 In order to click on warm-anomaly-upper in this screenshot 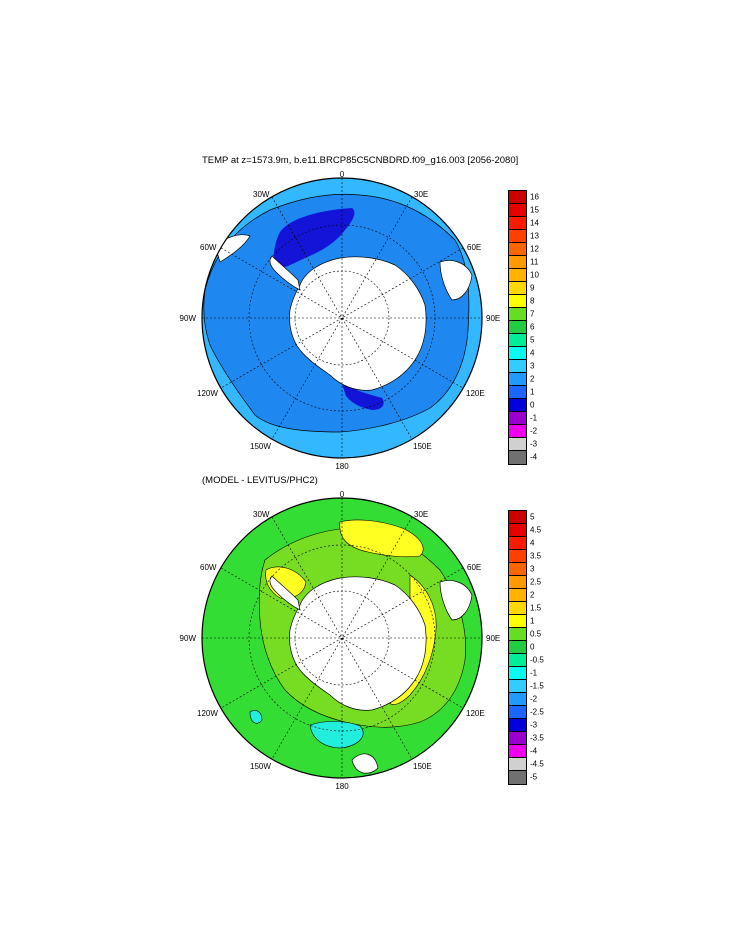, I will do `click(381, 538)`.